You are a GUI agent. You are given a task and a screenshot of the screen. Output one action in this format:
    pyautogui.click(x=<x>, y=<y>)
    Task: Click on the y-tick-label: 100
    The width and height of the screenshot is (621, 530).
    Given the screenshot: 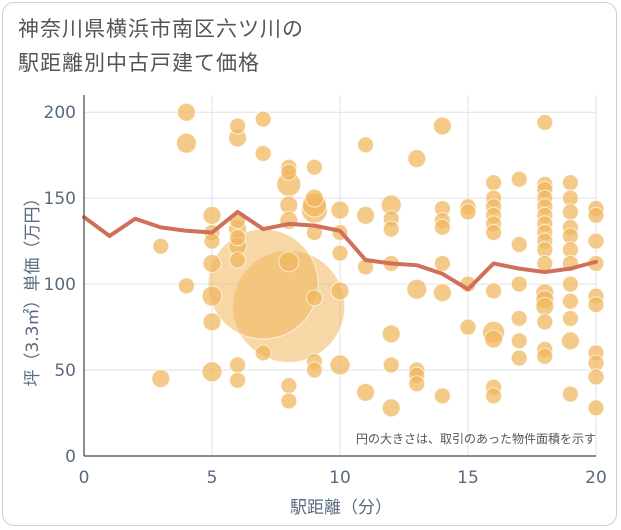 What is the action you would take?
    pyautogui.click(x=60, y=285)
    